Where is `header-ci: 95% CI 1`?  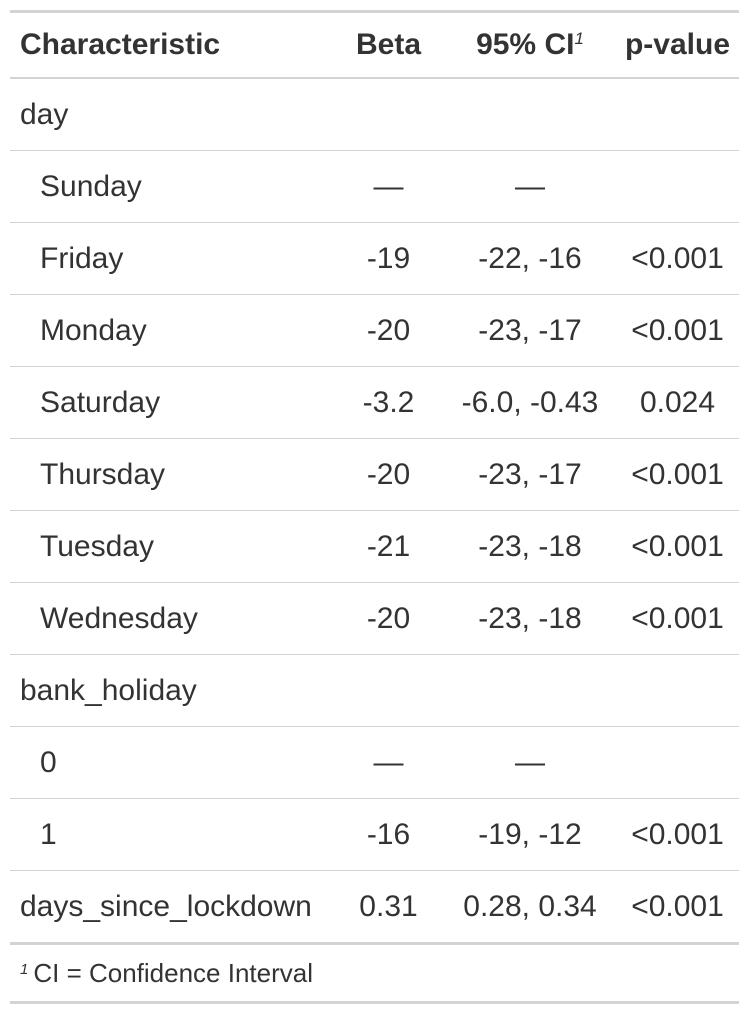 header-ci: 95% CI 1 is located at coordinates (530, 45).